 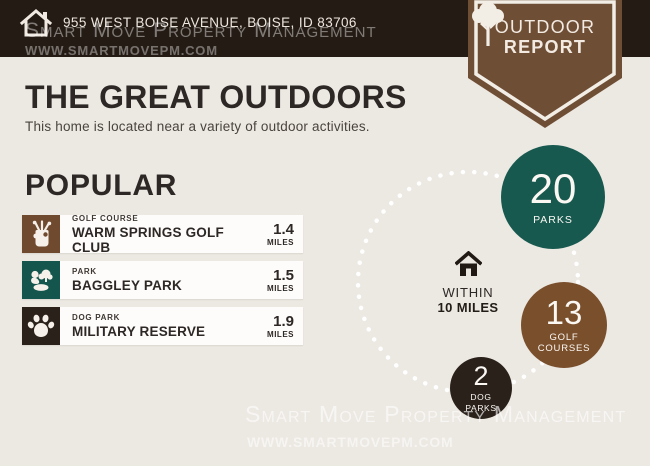 I want to click on list-item-park: PARK BAGGLEY PARK 1.5 MILES, so click(x=162, y=280).